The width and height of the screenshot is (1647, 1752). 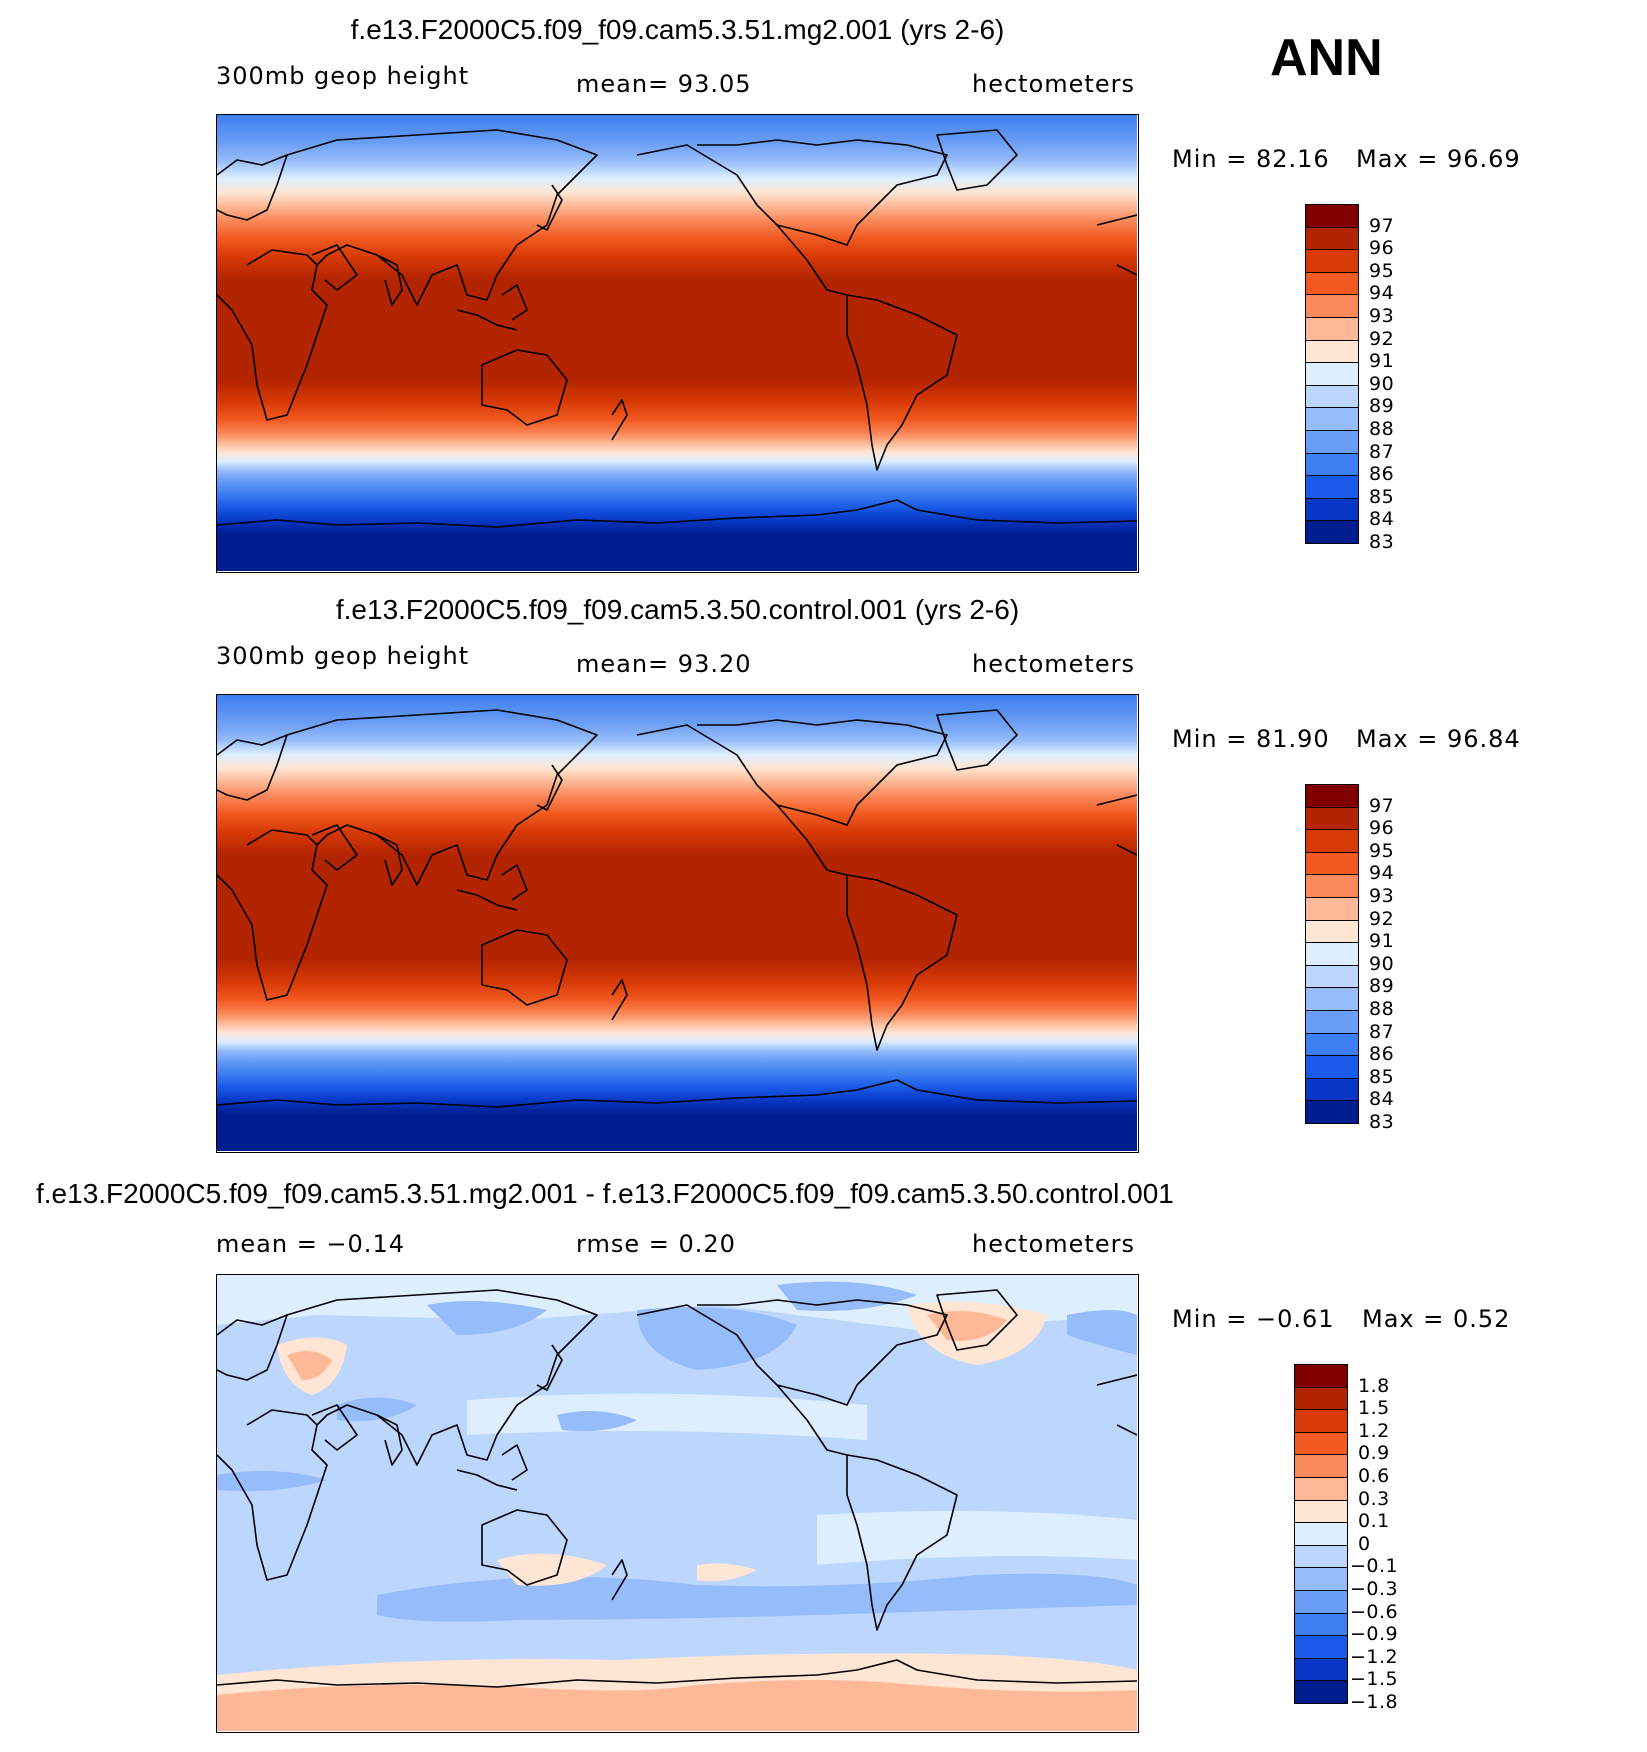 What do you see at coordinates (1374, 1453) in the screenshot?
I see `colorbar-tick-label: 0.9` at bounding box center [1374, 1453].